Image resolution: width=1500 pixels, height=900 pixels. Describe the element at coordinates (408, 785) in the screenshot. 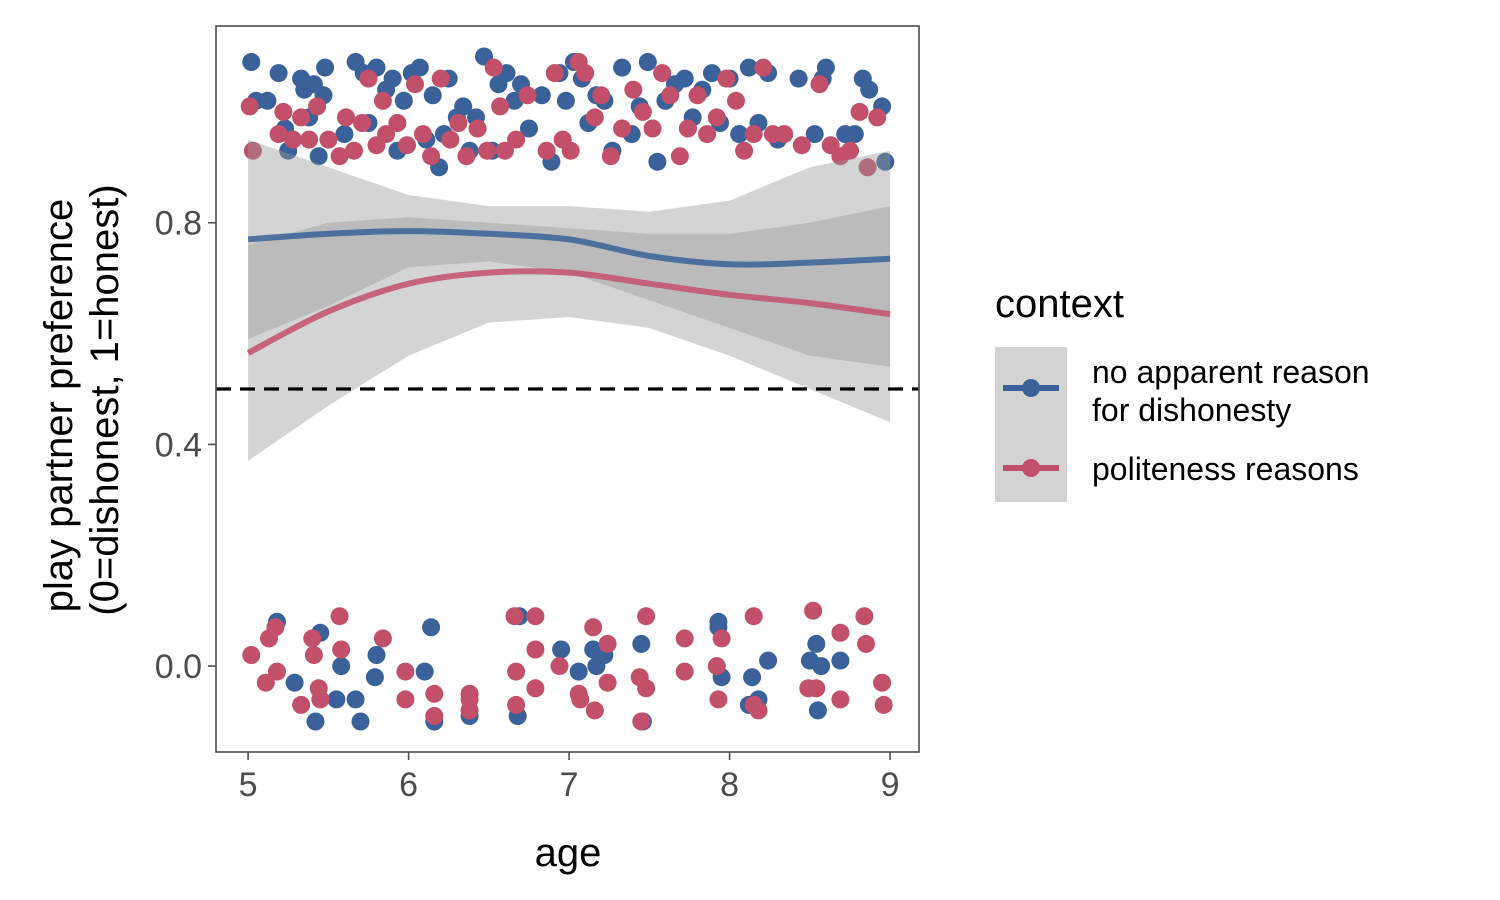

I see `x-tick-label-1: 6` at that location.